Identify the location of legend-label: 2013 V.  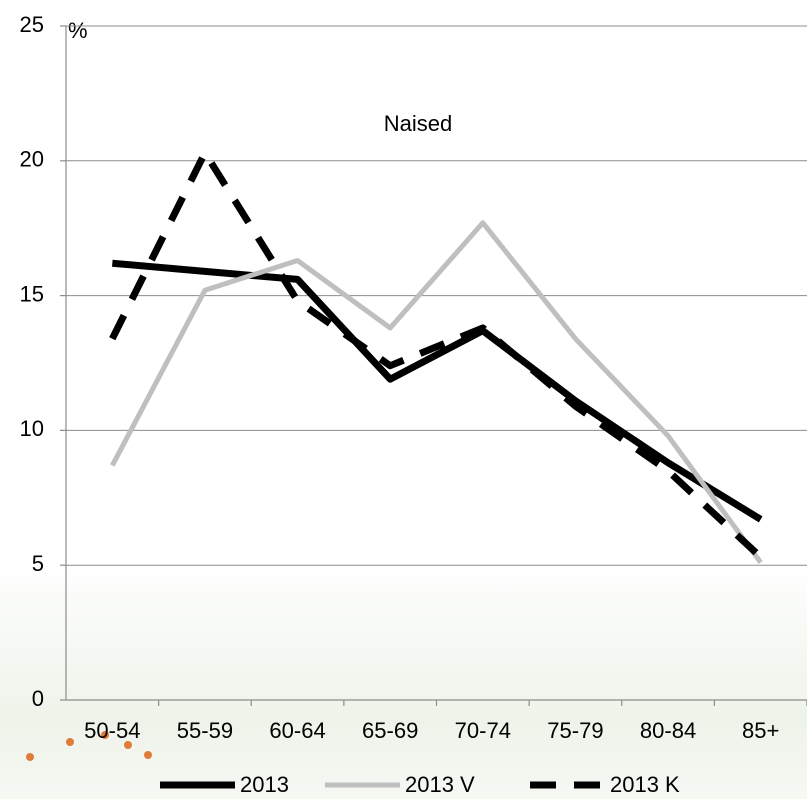
(440, 784).